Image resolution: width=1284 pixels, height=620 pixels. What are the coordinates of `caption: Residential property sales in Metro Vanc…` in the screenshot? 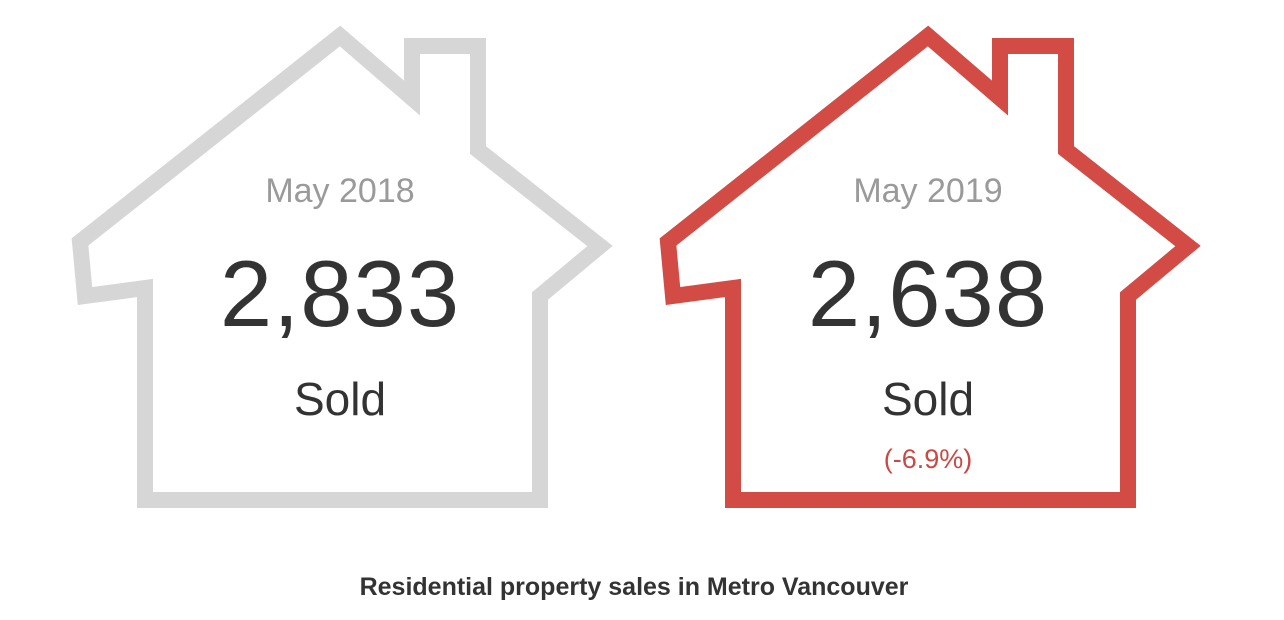 It's located at (634, 587).